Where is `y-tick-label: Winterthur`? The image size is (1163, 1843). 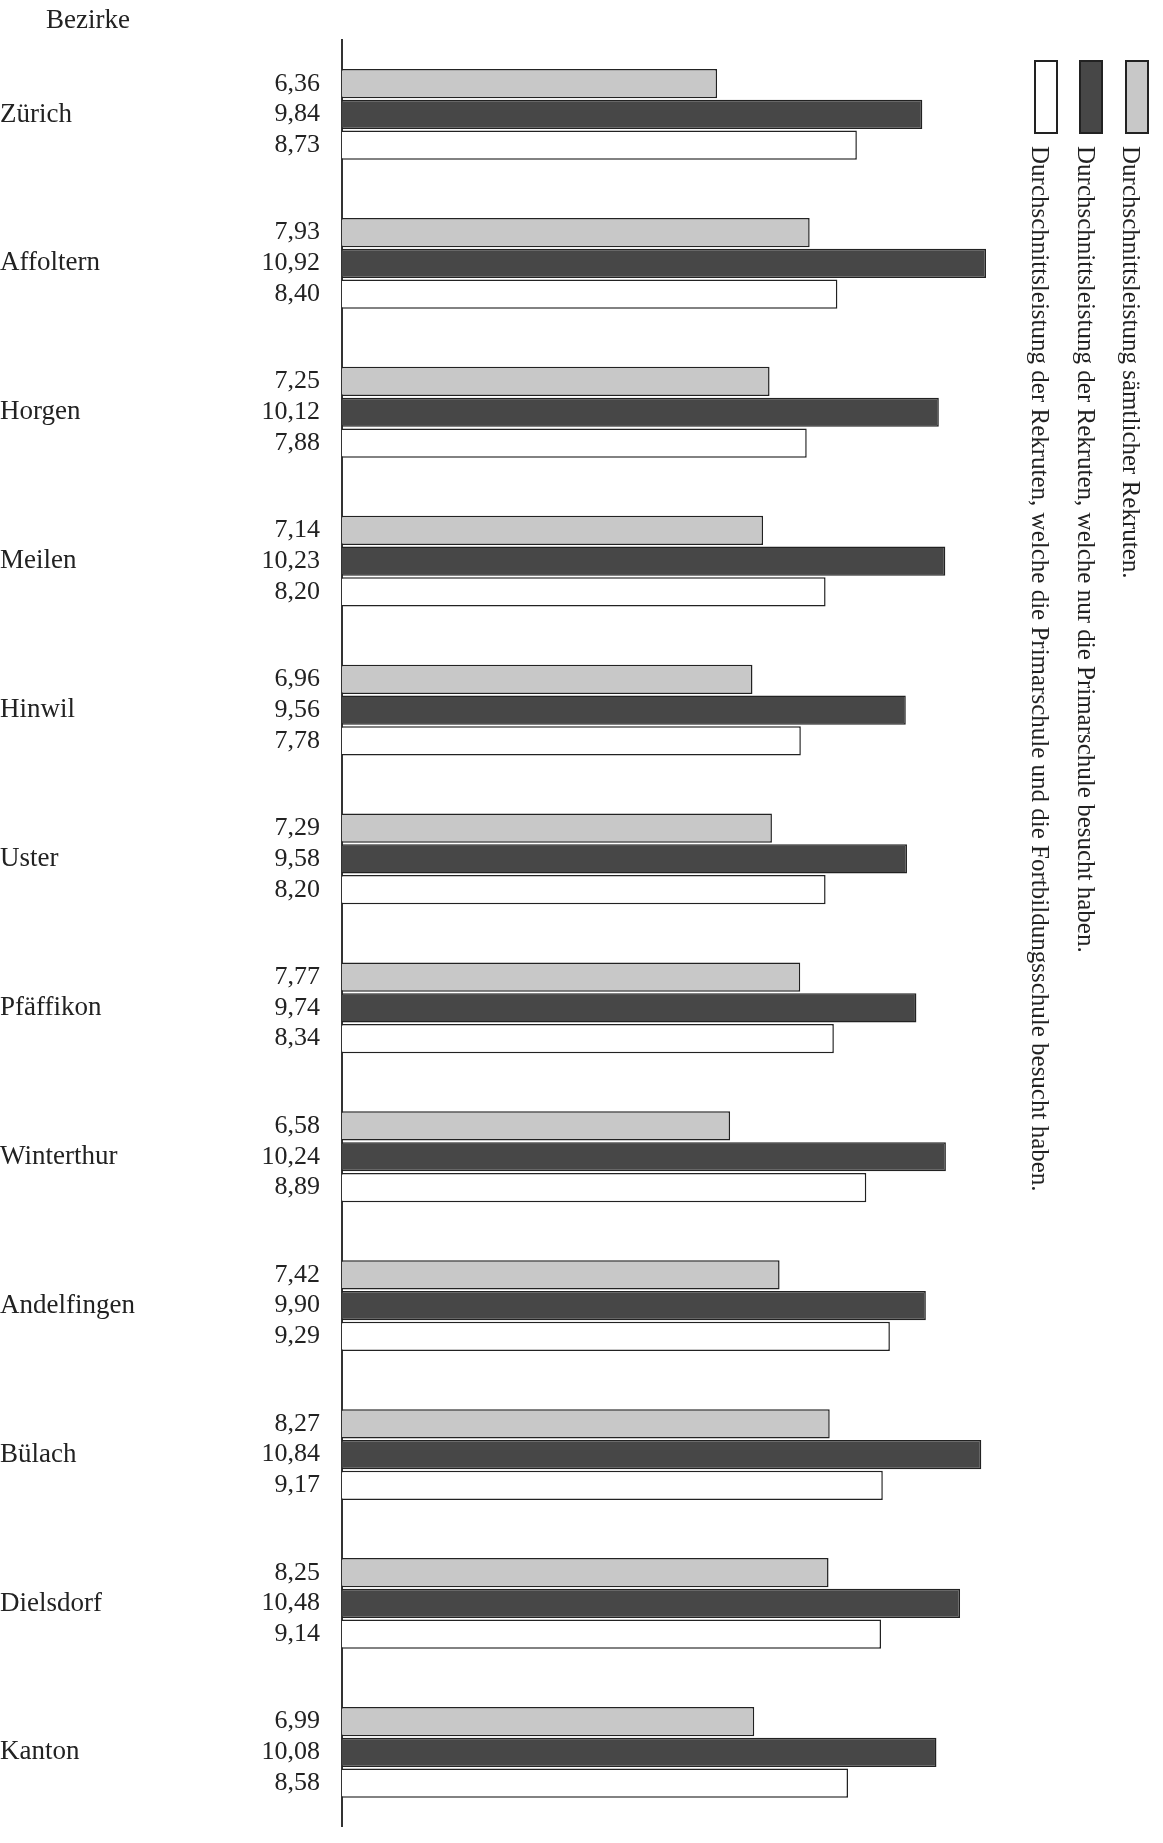 y-tick-label: Winterthur is located at coordinates (59, 1154).